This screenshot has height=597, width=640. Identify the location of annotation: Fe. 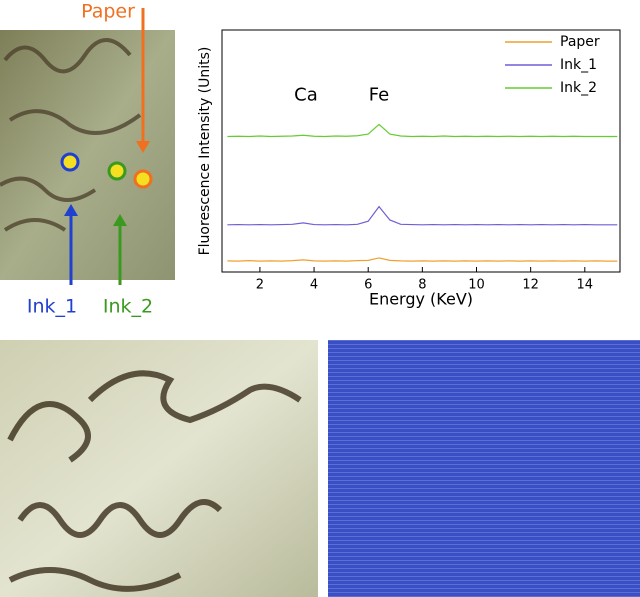
(379, 94).